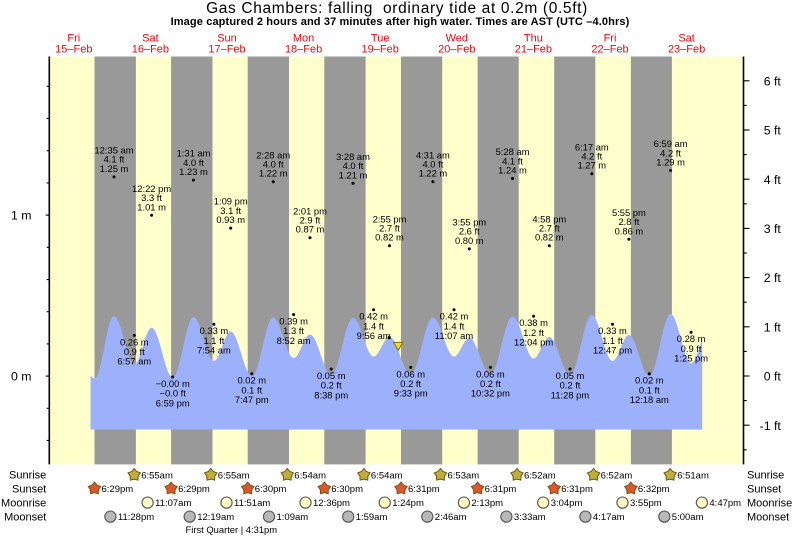 The image size is (793, 538). Describe the element at coordinates (490, 393) in the screenshot. I see `svg-text: 10:32 pm` at that location.